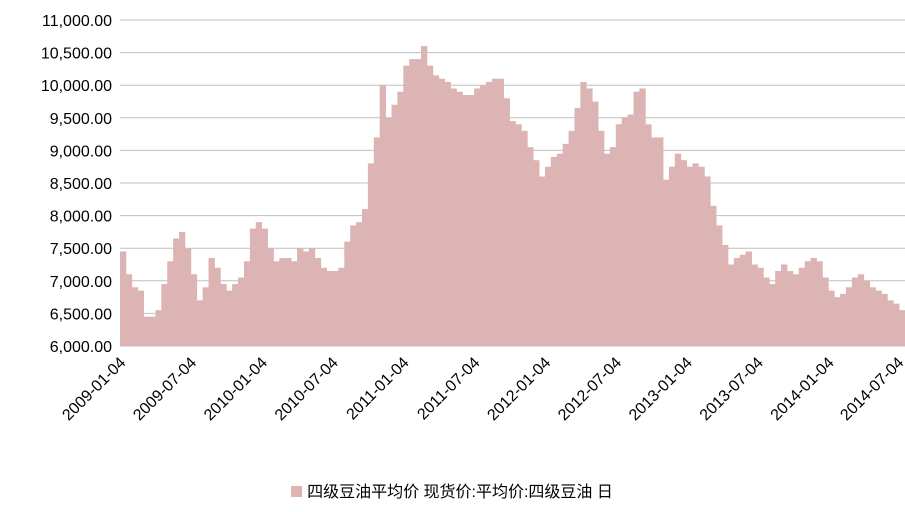 This screenshot has width=905, height=512. What do you see at coordinates (81, 314) in the screenshot?
I see `y-tick-label: 6,500.00` at bounding box center [81, 314].